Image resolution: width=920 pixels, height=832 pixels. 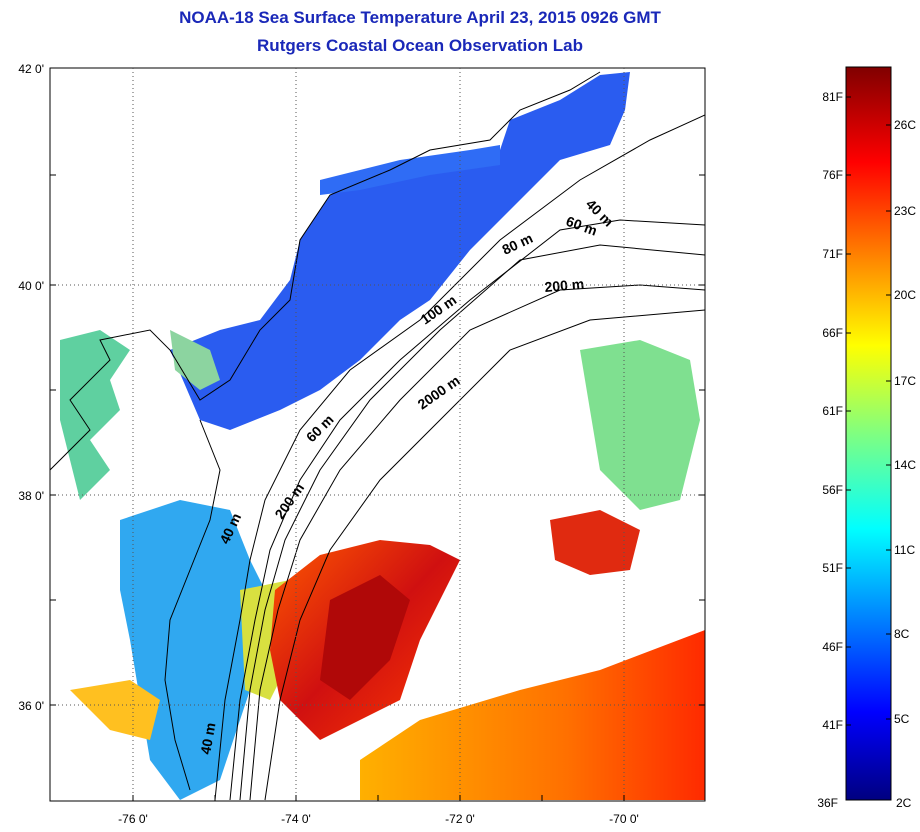 What do you see at coordinates (420, 45) in the screenshot?
I see `title-line-2: Rutgers Coastal Ocean Observation Lab` at bounding box center [420, 45].